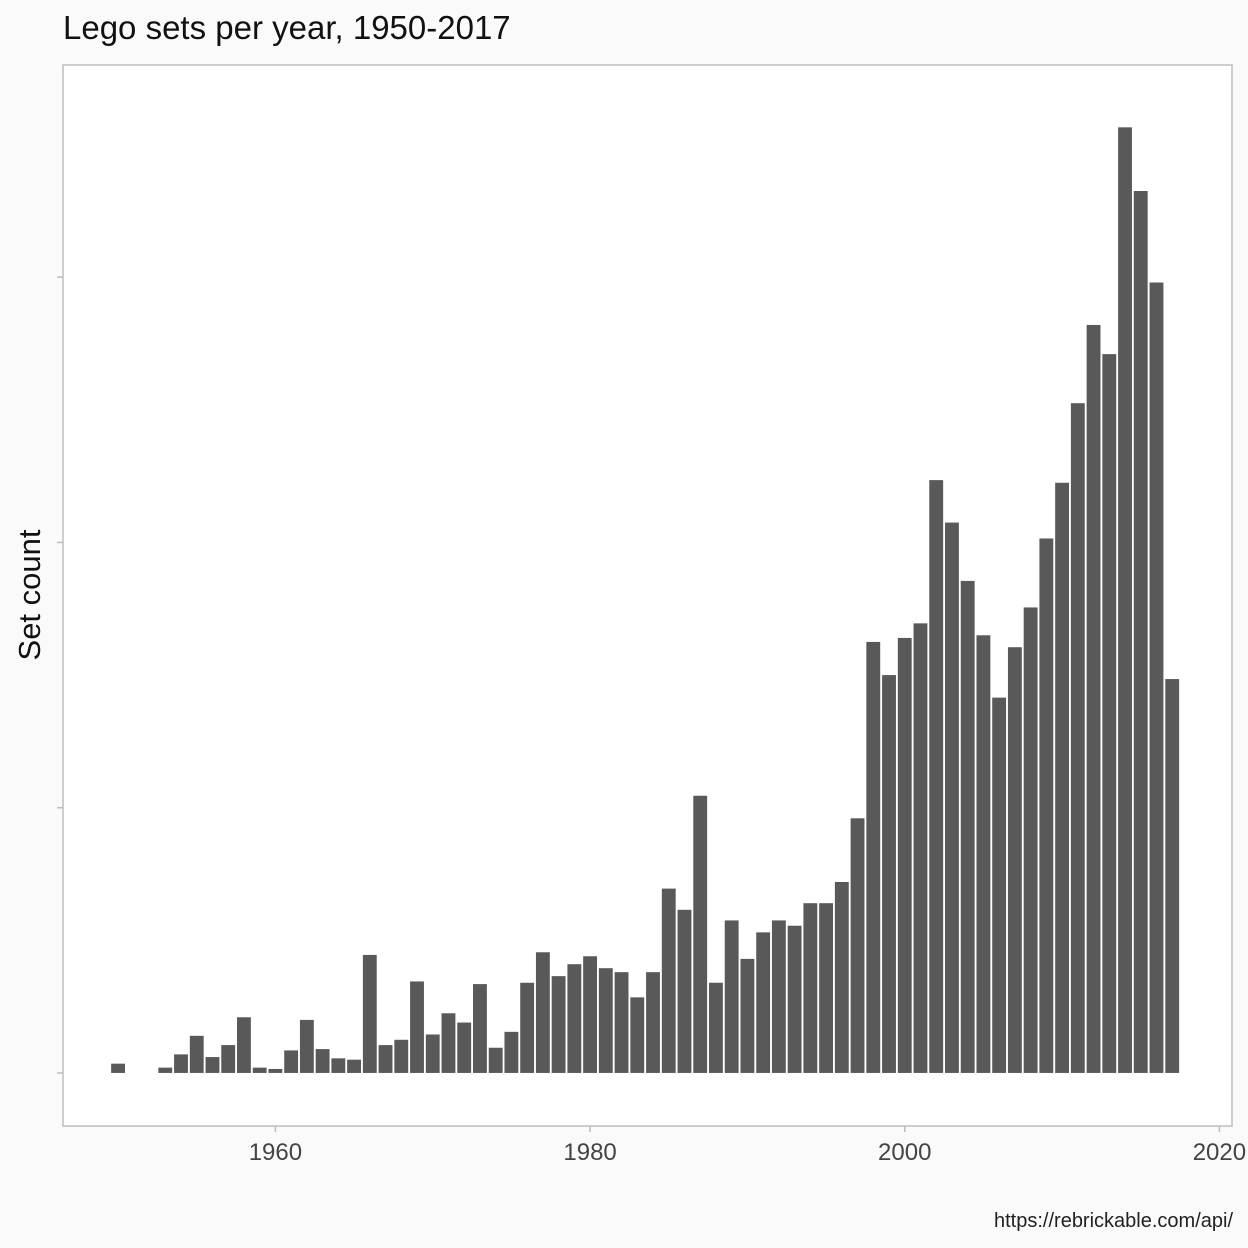  Describe the element at coordinates (212, 1065) in the screenshot. I see `bar-1956` at that location.